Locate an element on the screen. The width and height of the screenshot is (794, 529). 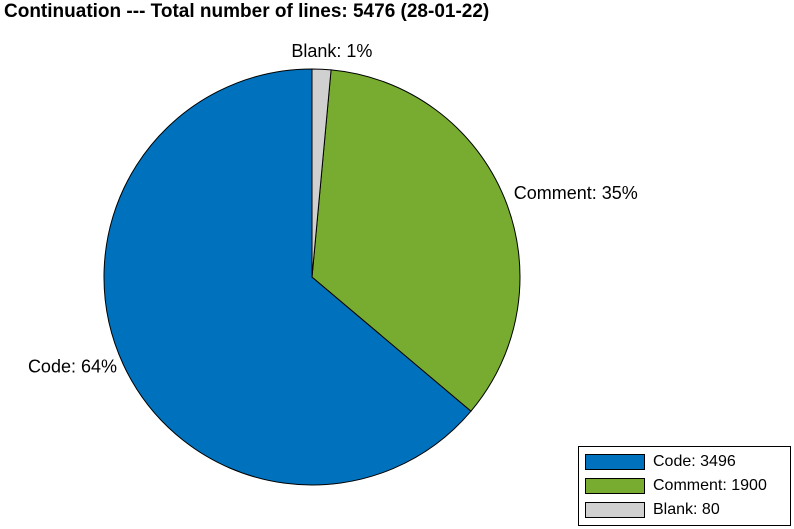
legend-item-comment: Comment: 1900 is located at coordinates (676, 486).